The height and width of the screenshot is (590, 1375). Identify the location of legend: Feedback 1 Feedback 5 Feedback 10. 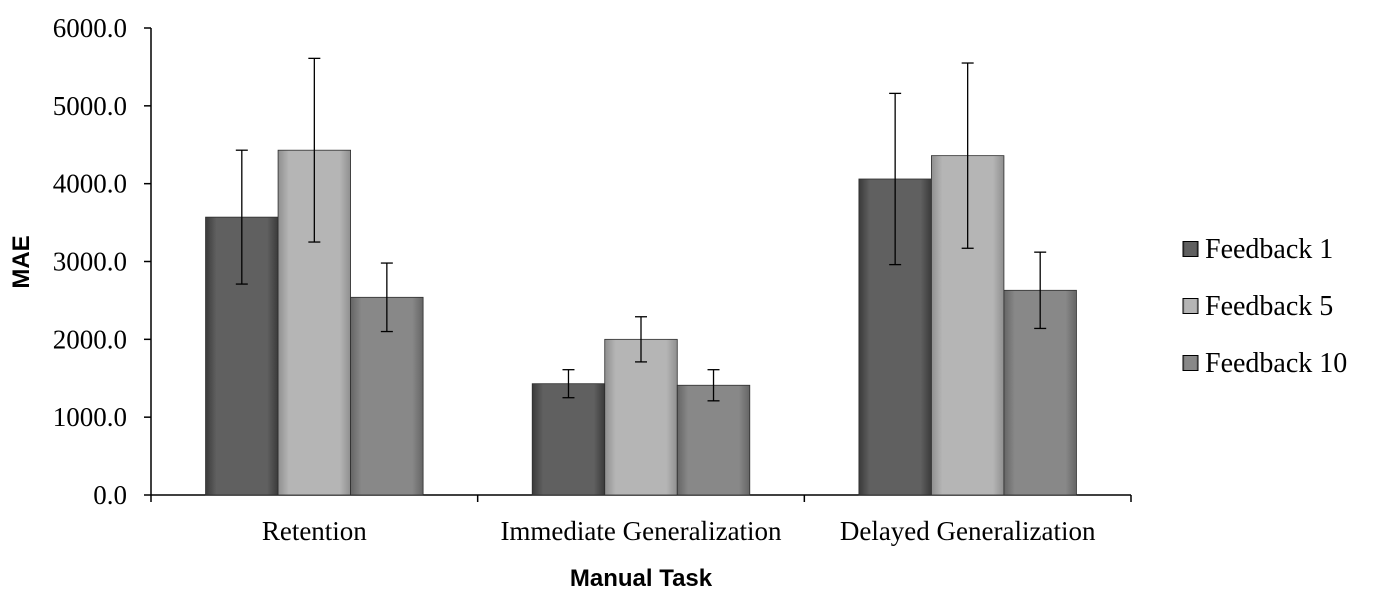
(1264, 306).